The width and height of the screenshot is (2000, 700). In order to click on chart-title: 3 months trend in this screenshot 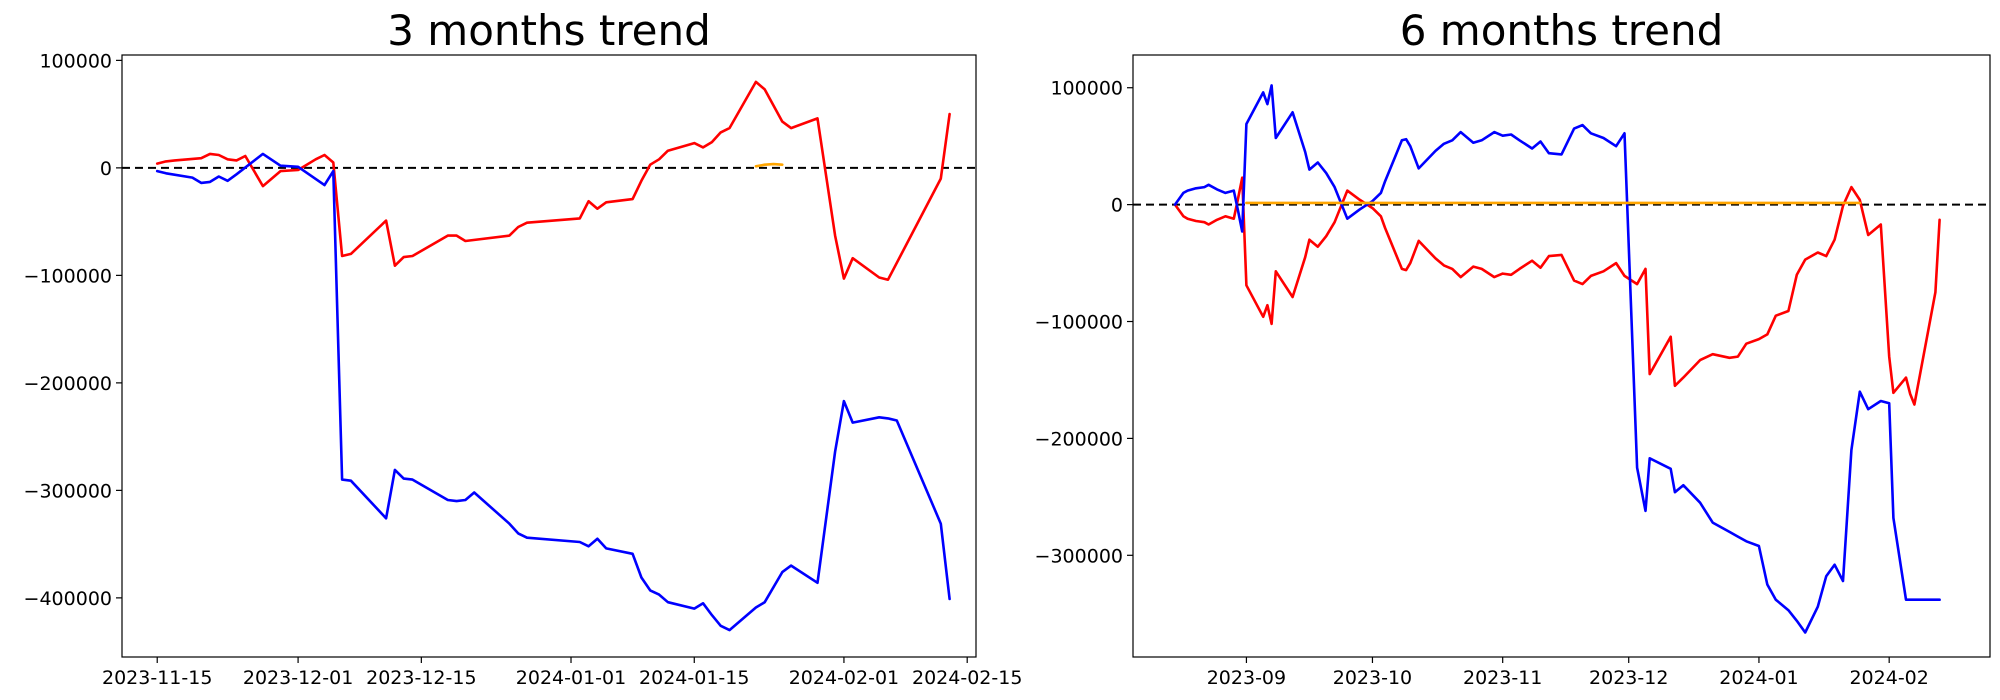, I will do `click(549, 30)`.